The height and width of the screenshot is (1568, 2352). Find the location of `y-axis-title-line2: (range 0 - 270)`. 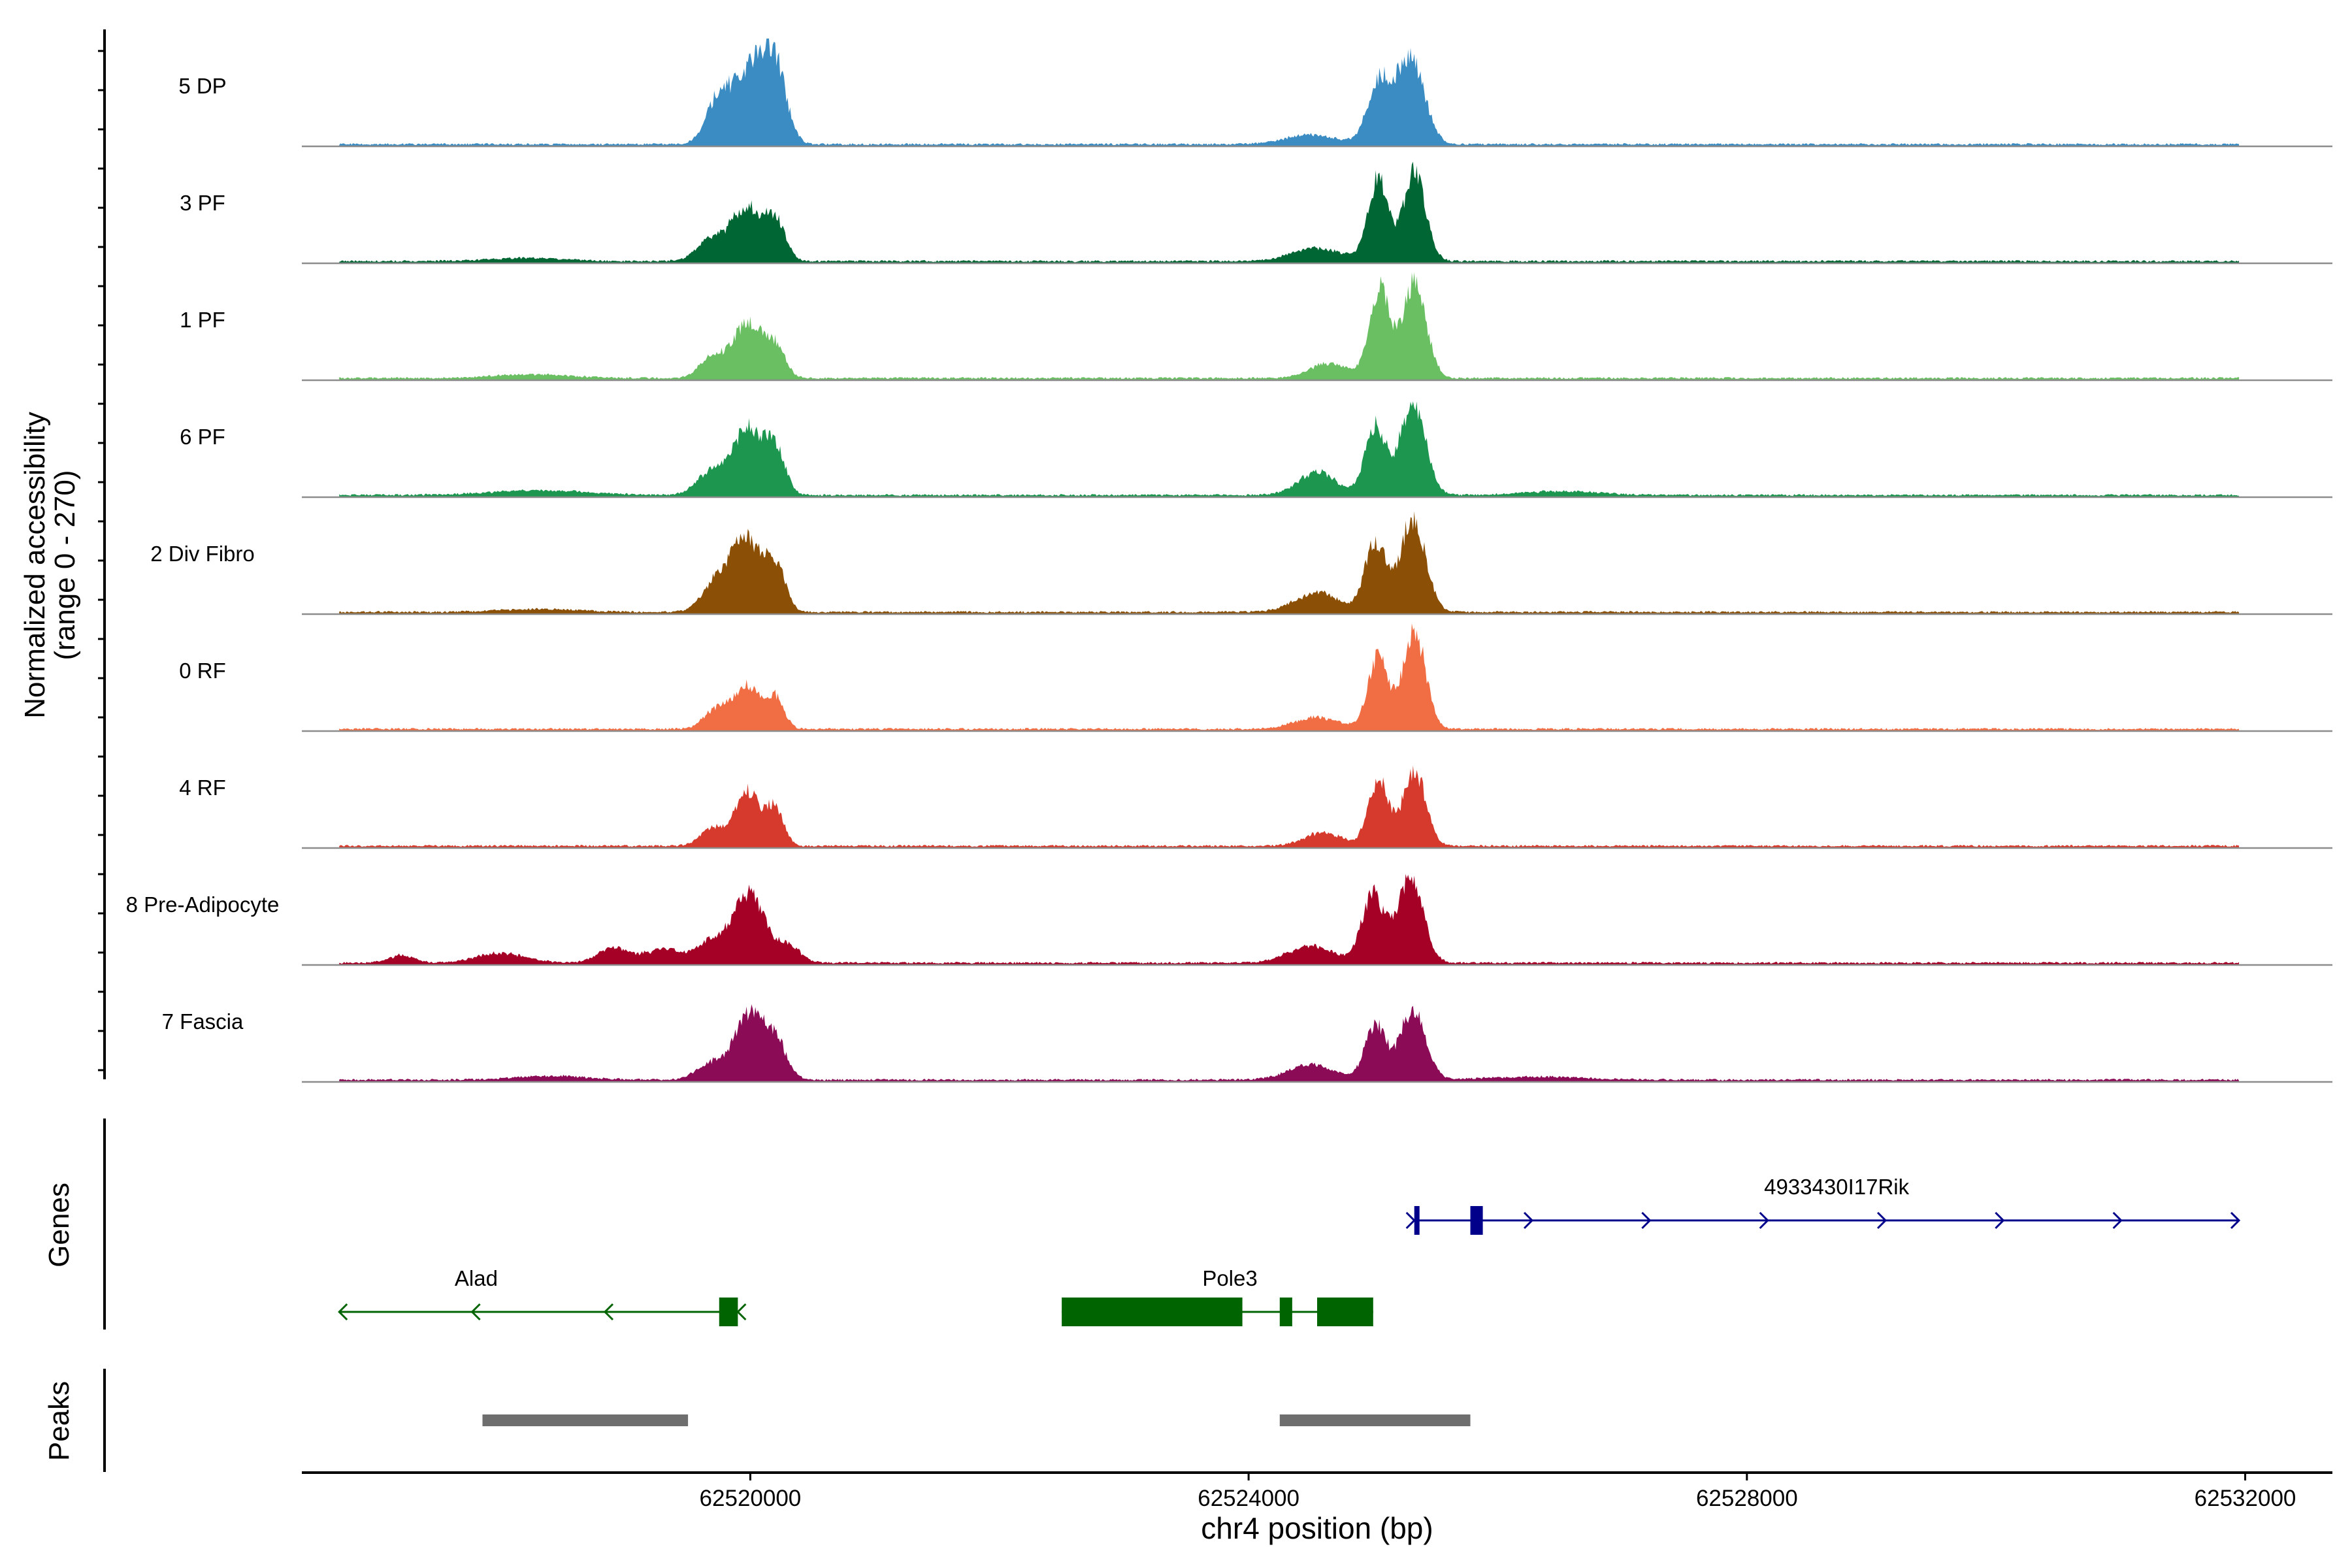

y-axis-title-line2: (range 0 - 270) is located at coordinates (65, 565).